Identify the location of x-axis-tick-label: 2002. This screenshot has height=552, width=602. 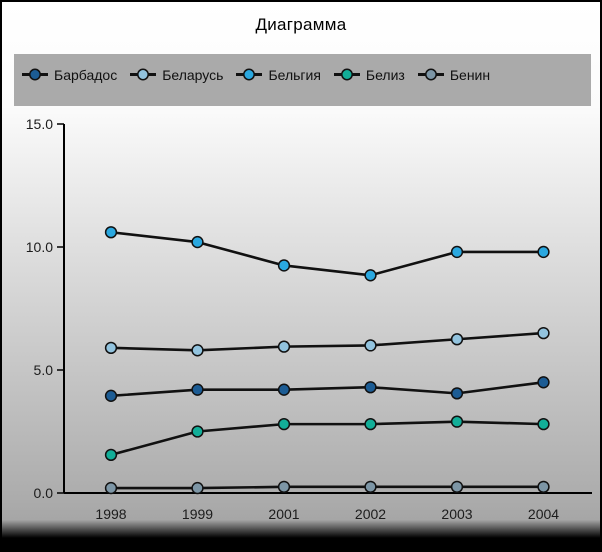
(370, 514).